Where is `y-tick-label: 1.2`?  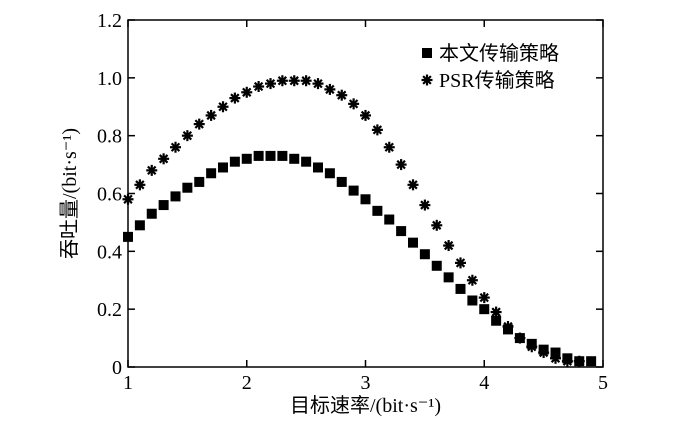 y-tick-label: 1.2 is located at coordinates (109, 21).